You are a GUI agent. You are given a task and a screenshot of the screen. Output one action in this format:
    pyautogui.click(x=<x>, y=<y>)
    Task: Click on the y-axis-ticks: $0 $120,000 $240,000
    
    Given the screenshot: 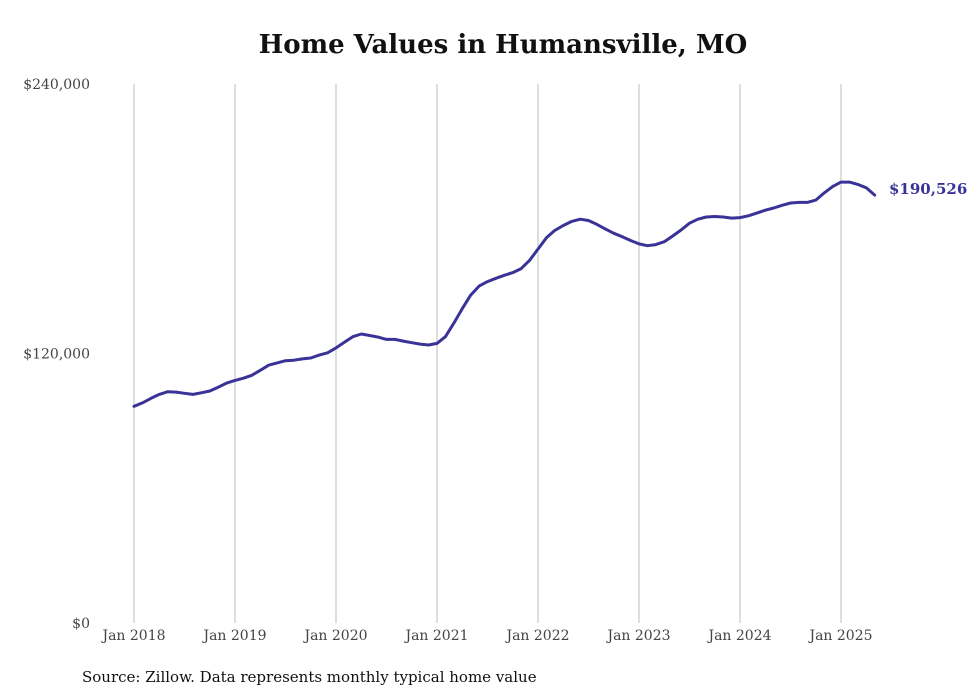 What is the action you would take?
    pyautogui.click(x=56, y=354)
    